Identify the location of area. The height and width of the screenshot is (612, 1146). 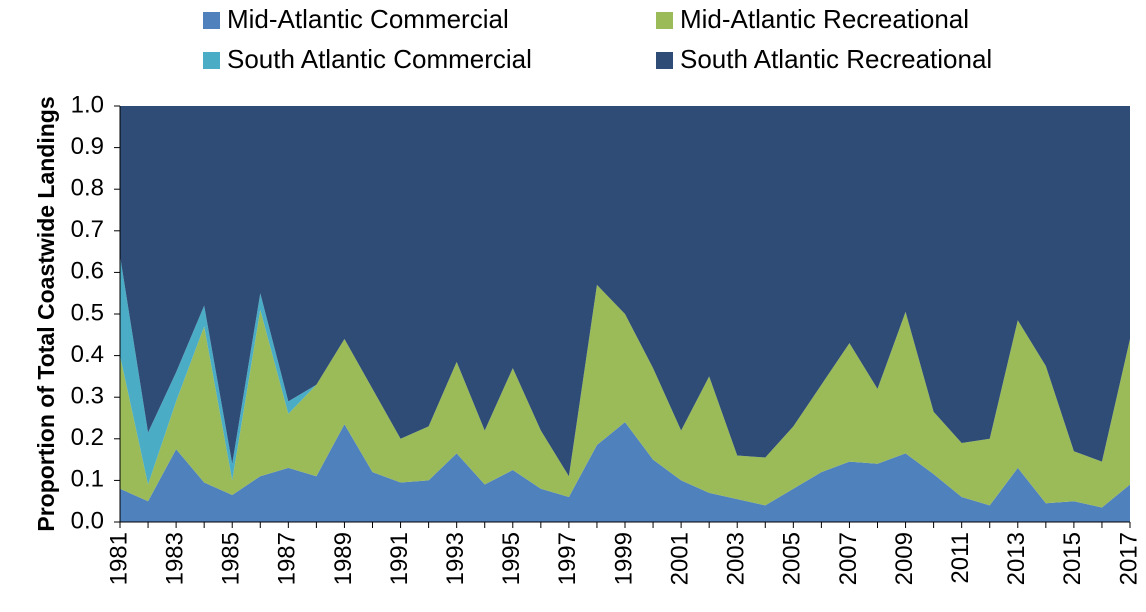
(625, 472).